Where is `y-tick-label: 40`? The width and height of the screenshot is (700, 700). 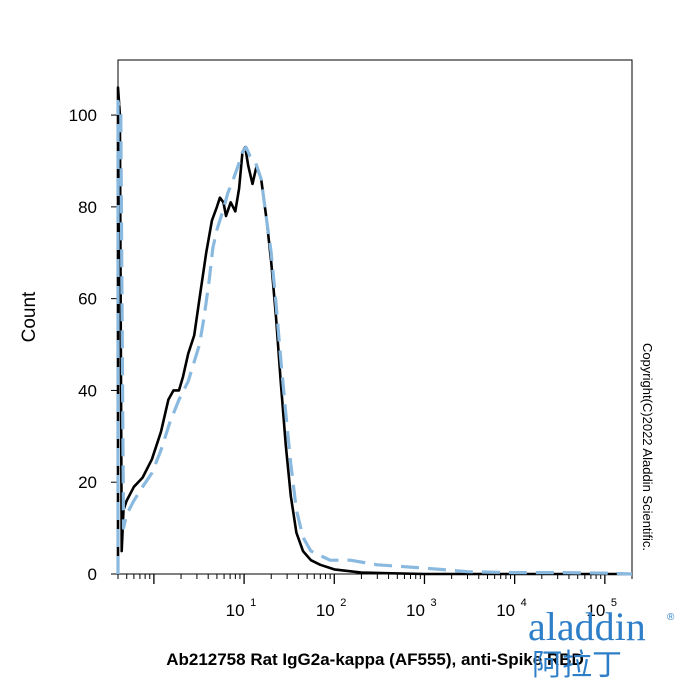
y-tick-label: 40 is located at coordinates (87, 390).